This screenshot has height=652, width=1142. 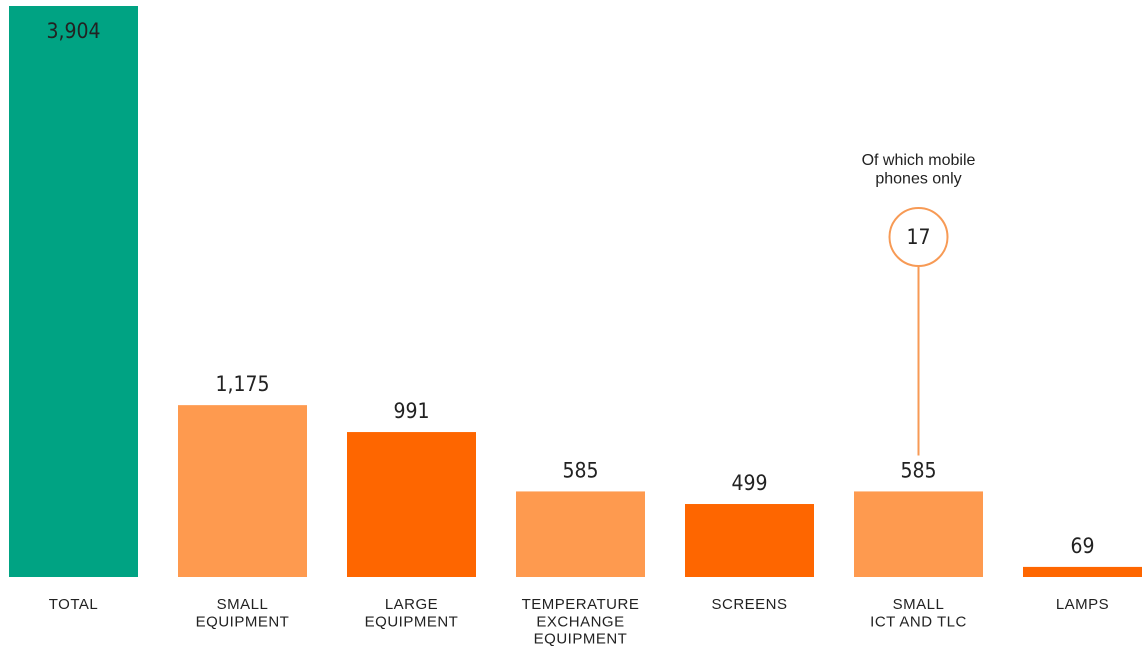 What do you see at coordinates (581, 622) in the screenshot?
I see `x-tick-label: TEMPERATURE EXCHANGE EQUIPMENT` at bounding box center [581, 622].